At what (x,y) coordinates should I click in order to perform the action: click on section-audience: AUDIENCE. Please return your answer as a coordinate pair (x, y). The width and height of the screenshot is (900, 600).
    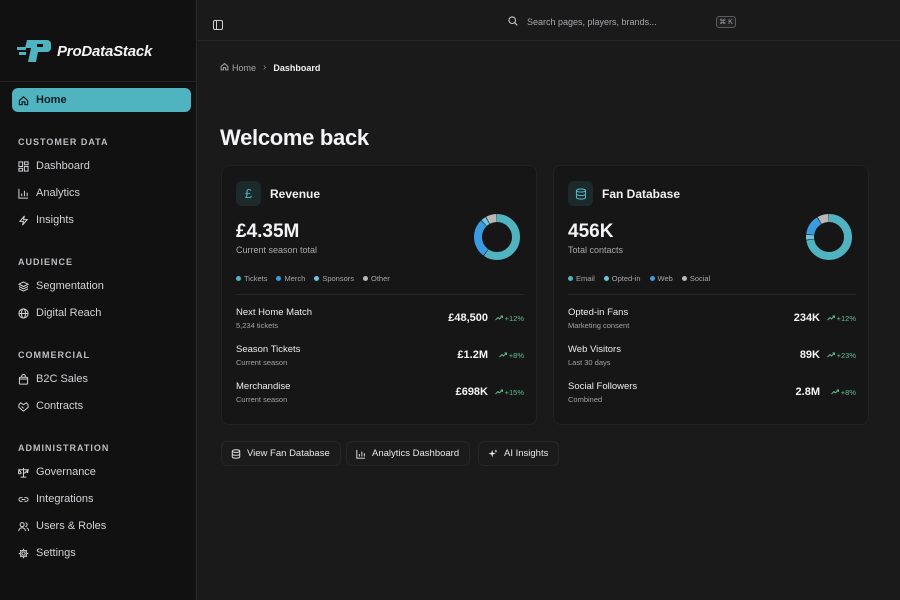
    Looking at the image, I should click on (46, 262).